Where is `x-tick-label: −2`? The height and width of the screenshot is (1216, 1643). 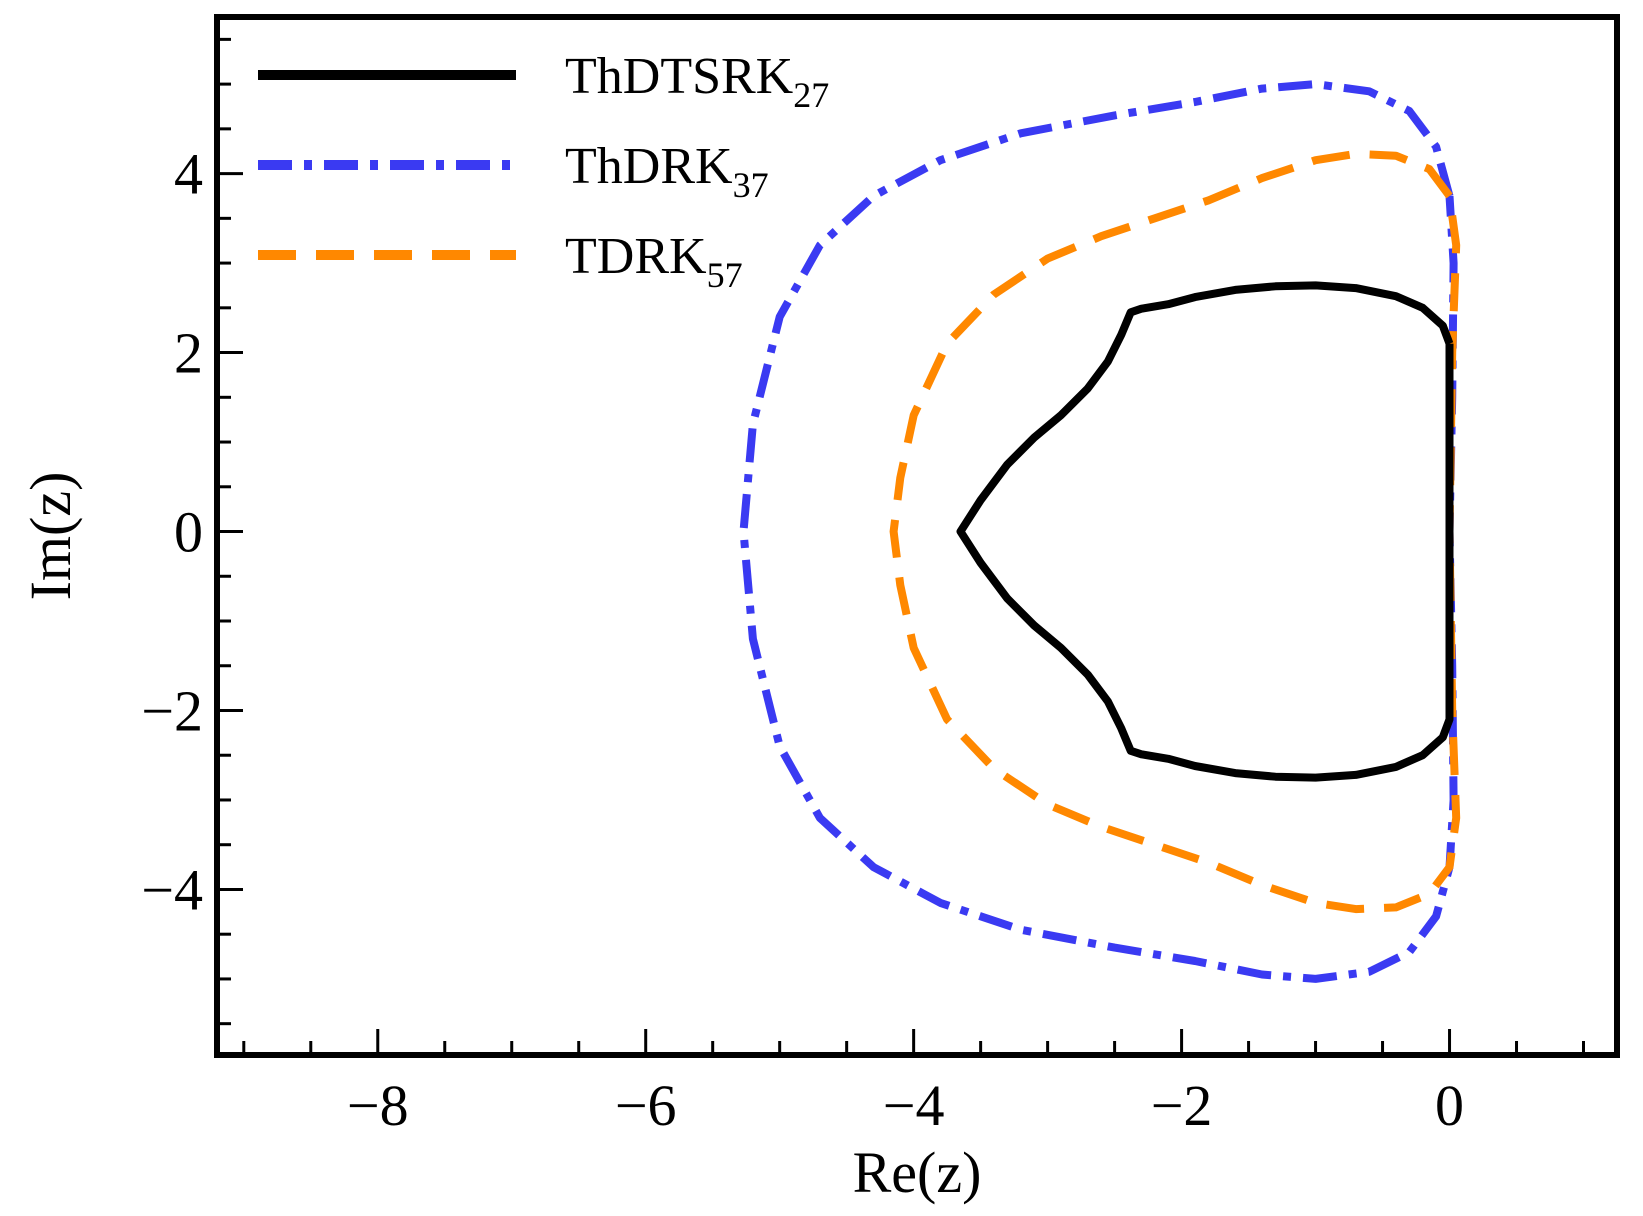 x-tick-label: −2 is located at coordinates (1182, 1105).